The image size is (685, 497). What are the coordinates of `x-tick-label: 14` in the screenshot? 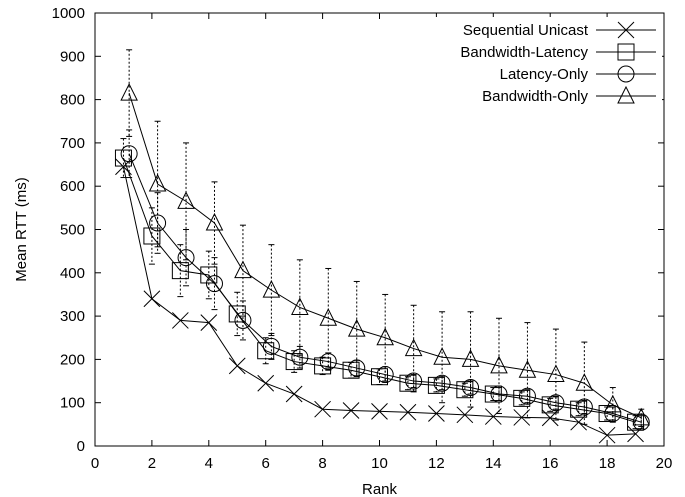 It's located at (493, 463).